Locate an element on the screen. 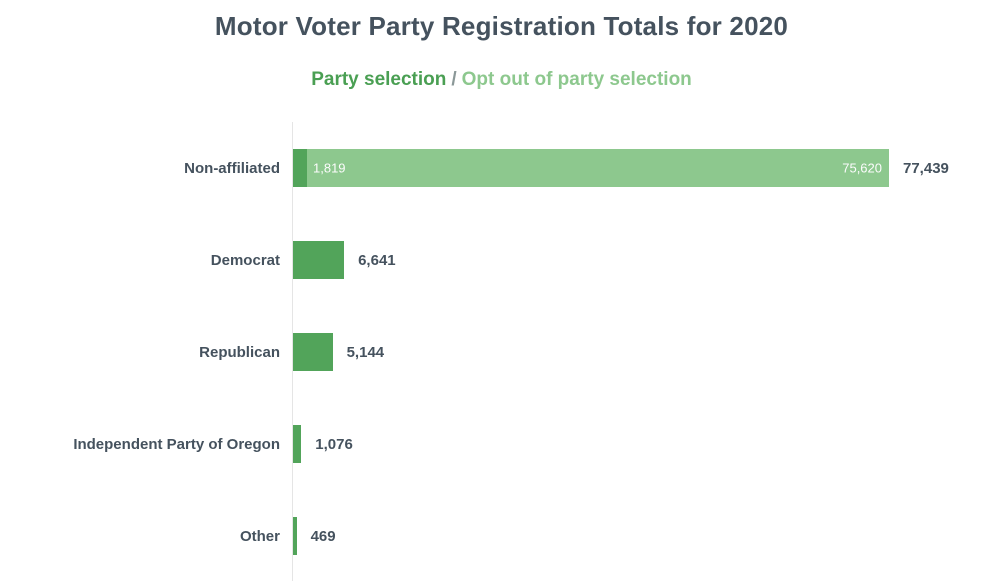 This screenshot has height=581, width=1003. y-axis-line is located at coordinates (292, 351).